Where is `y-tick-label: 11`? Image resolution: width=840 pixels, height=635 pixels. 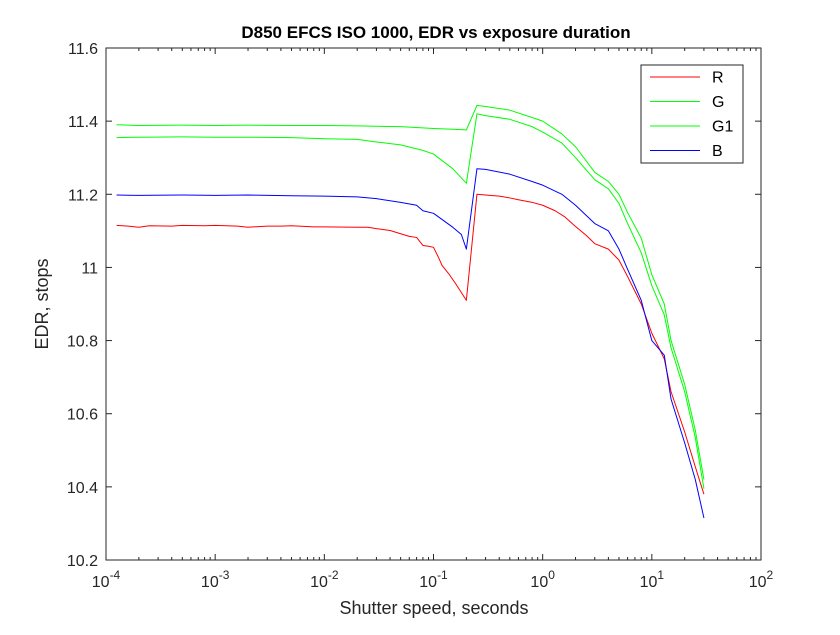
y-tick-label: 11 is located at coordinates (89, 268).